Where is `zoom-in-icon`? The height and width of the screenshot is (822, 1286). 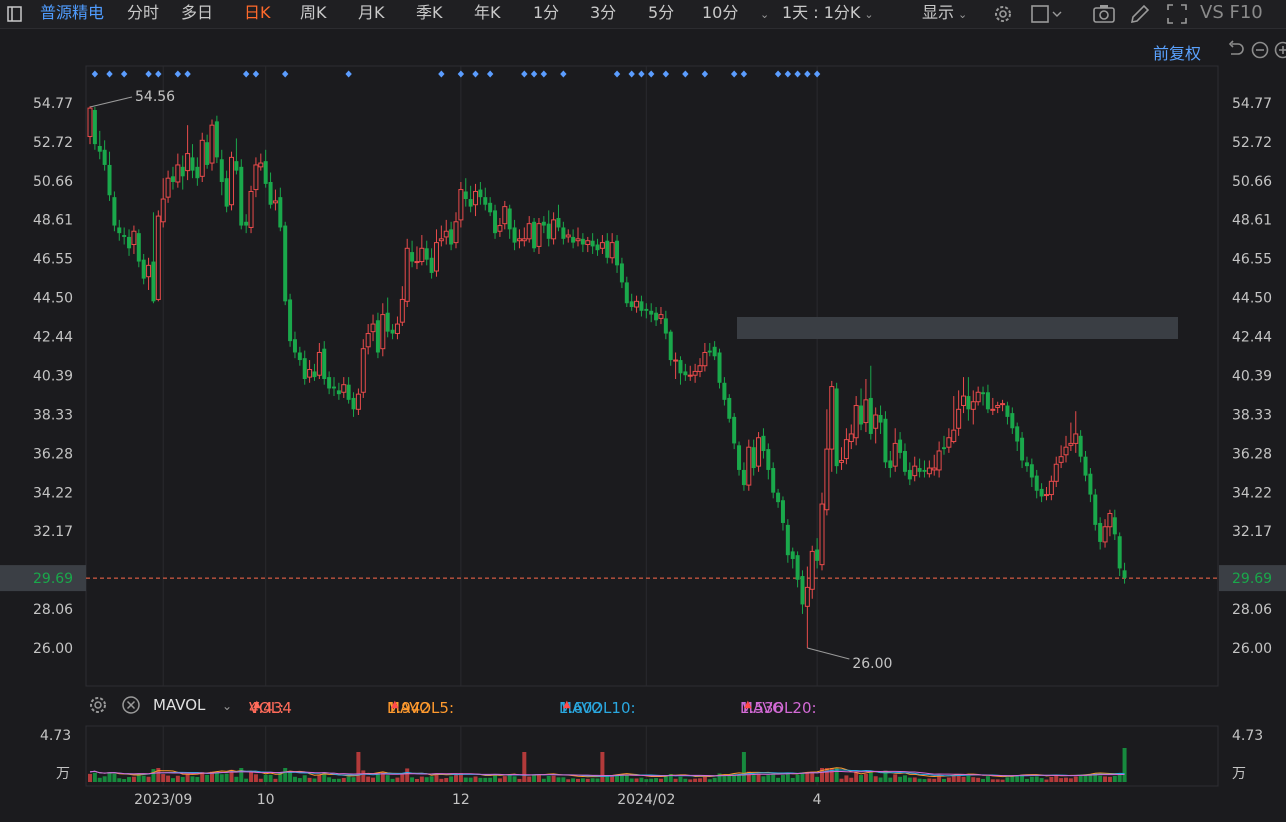
zoom-in-icon is located at coordinates (1279, 52).